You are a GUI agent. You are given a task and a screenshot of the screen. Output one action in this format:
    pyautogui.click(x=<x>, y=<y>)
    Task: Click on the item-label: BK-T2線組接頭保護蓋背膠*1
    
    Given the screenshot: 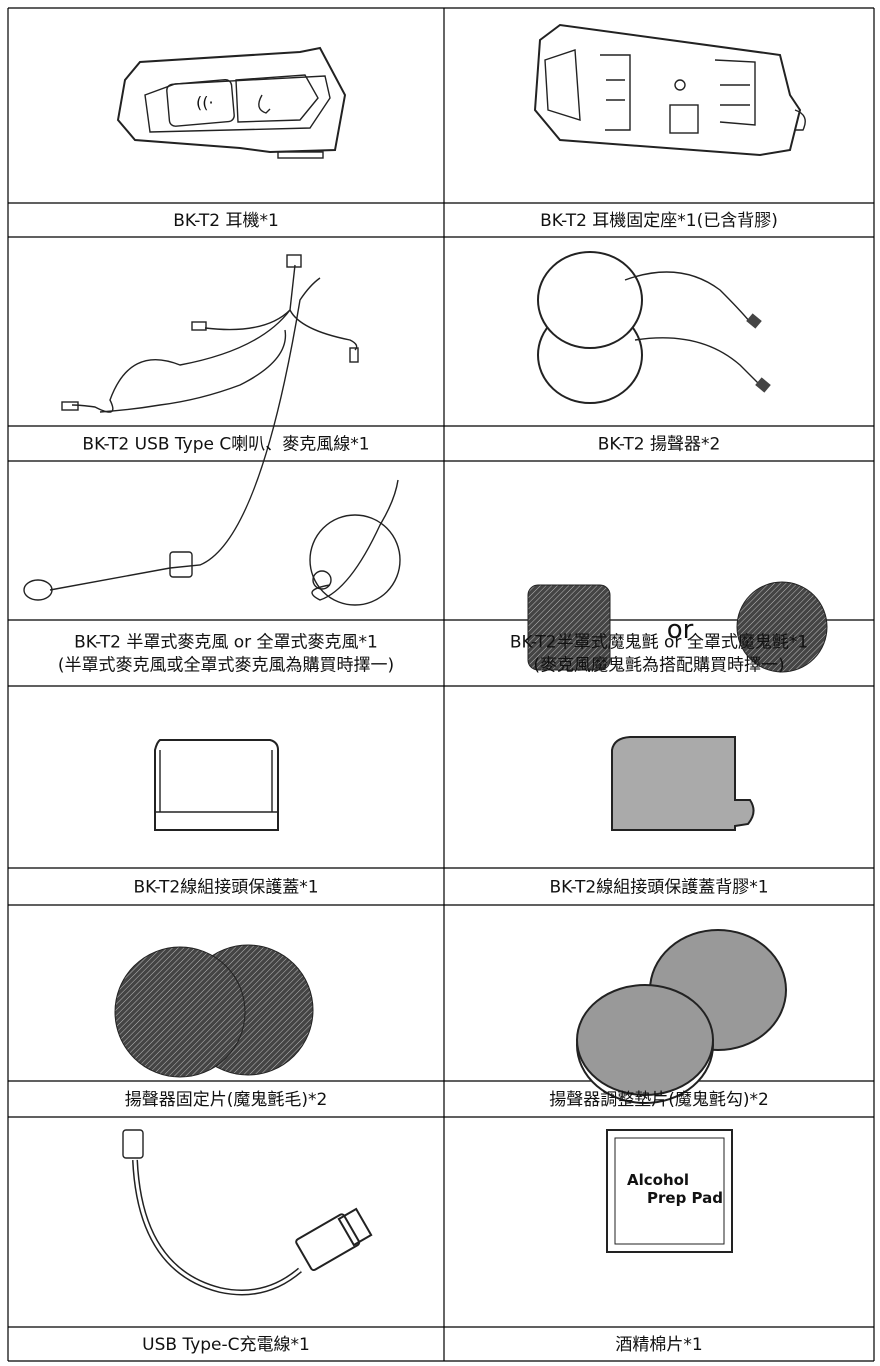 What is the action you would take?
    pyautogui.click(x=658, y=888)
    